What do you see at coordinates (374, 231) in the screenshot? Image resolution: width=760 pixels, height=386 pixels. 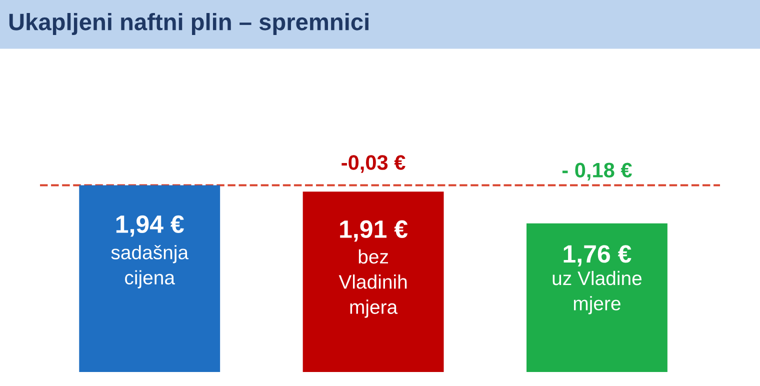 I see `data-label: 1,91 €` at bounding box center [374, 231].